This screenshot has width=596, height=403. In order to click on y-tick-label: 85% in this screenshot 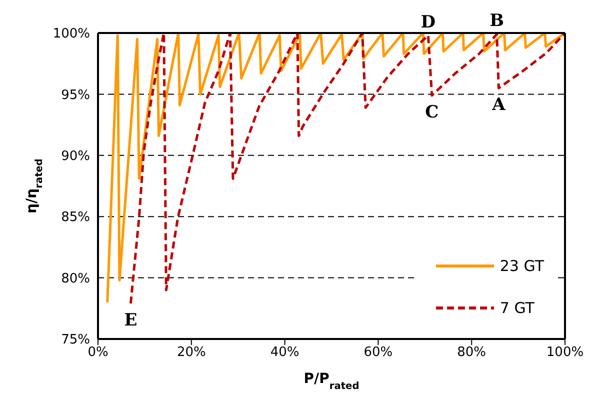, I will do `click(75, 218)`.